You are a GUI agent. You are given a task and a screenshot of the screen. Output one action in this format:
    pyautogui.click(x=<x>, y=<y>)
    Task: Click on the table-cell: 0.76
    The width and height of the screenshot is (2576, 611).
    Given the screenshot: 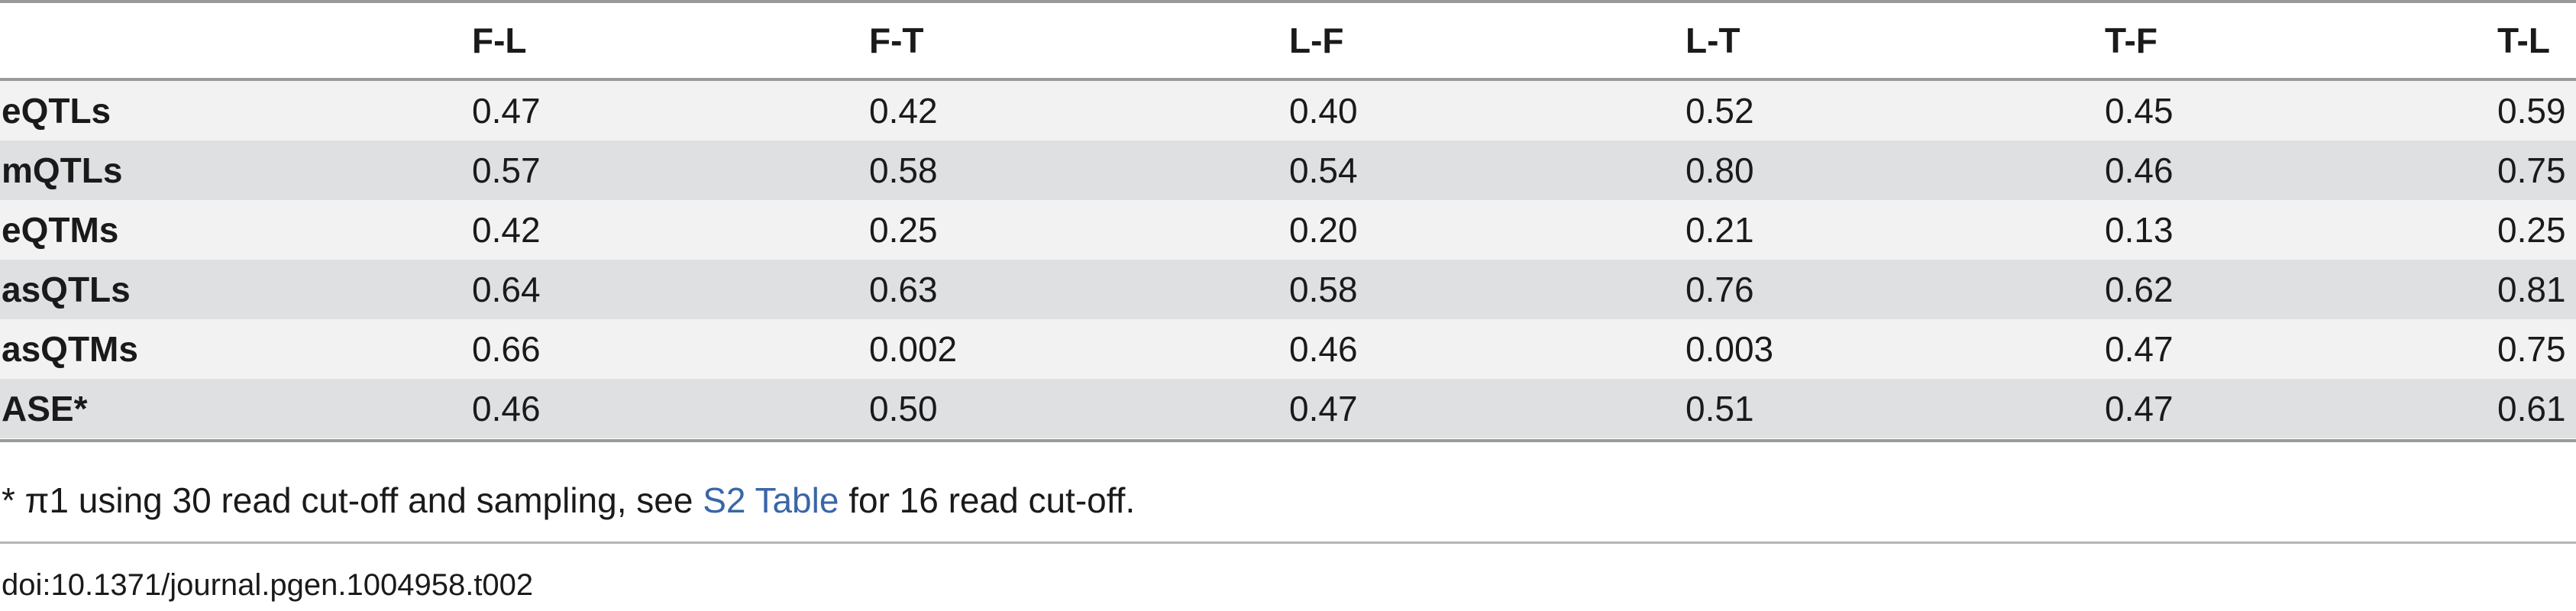 What is the action you would take?
    pyautogui.click(x=1720, y=289)
    